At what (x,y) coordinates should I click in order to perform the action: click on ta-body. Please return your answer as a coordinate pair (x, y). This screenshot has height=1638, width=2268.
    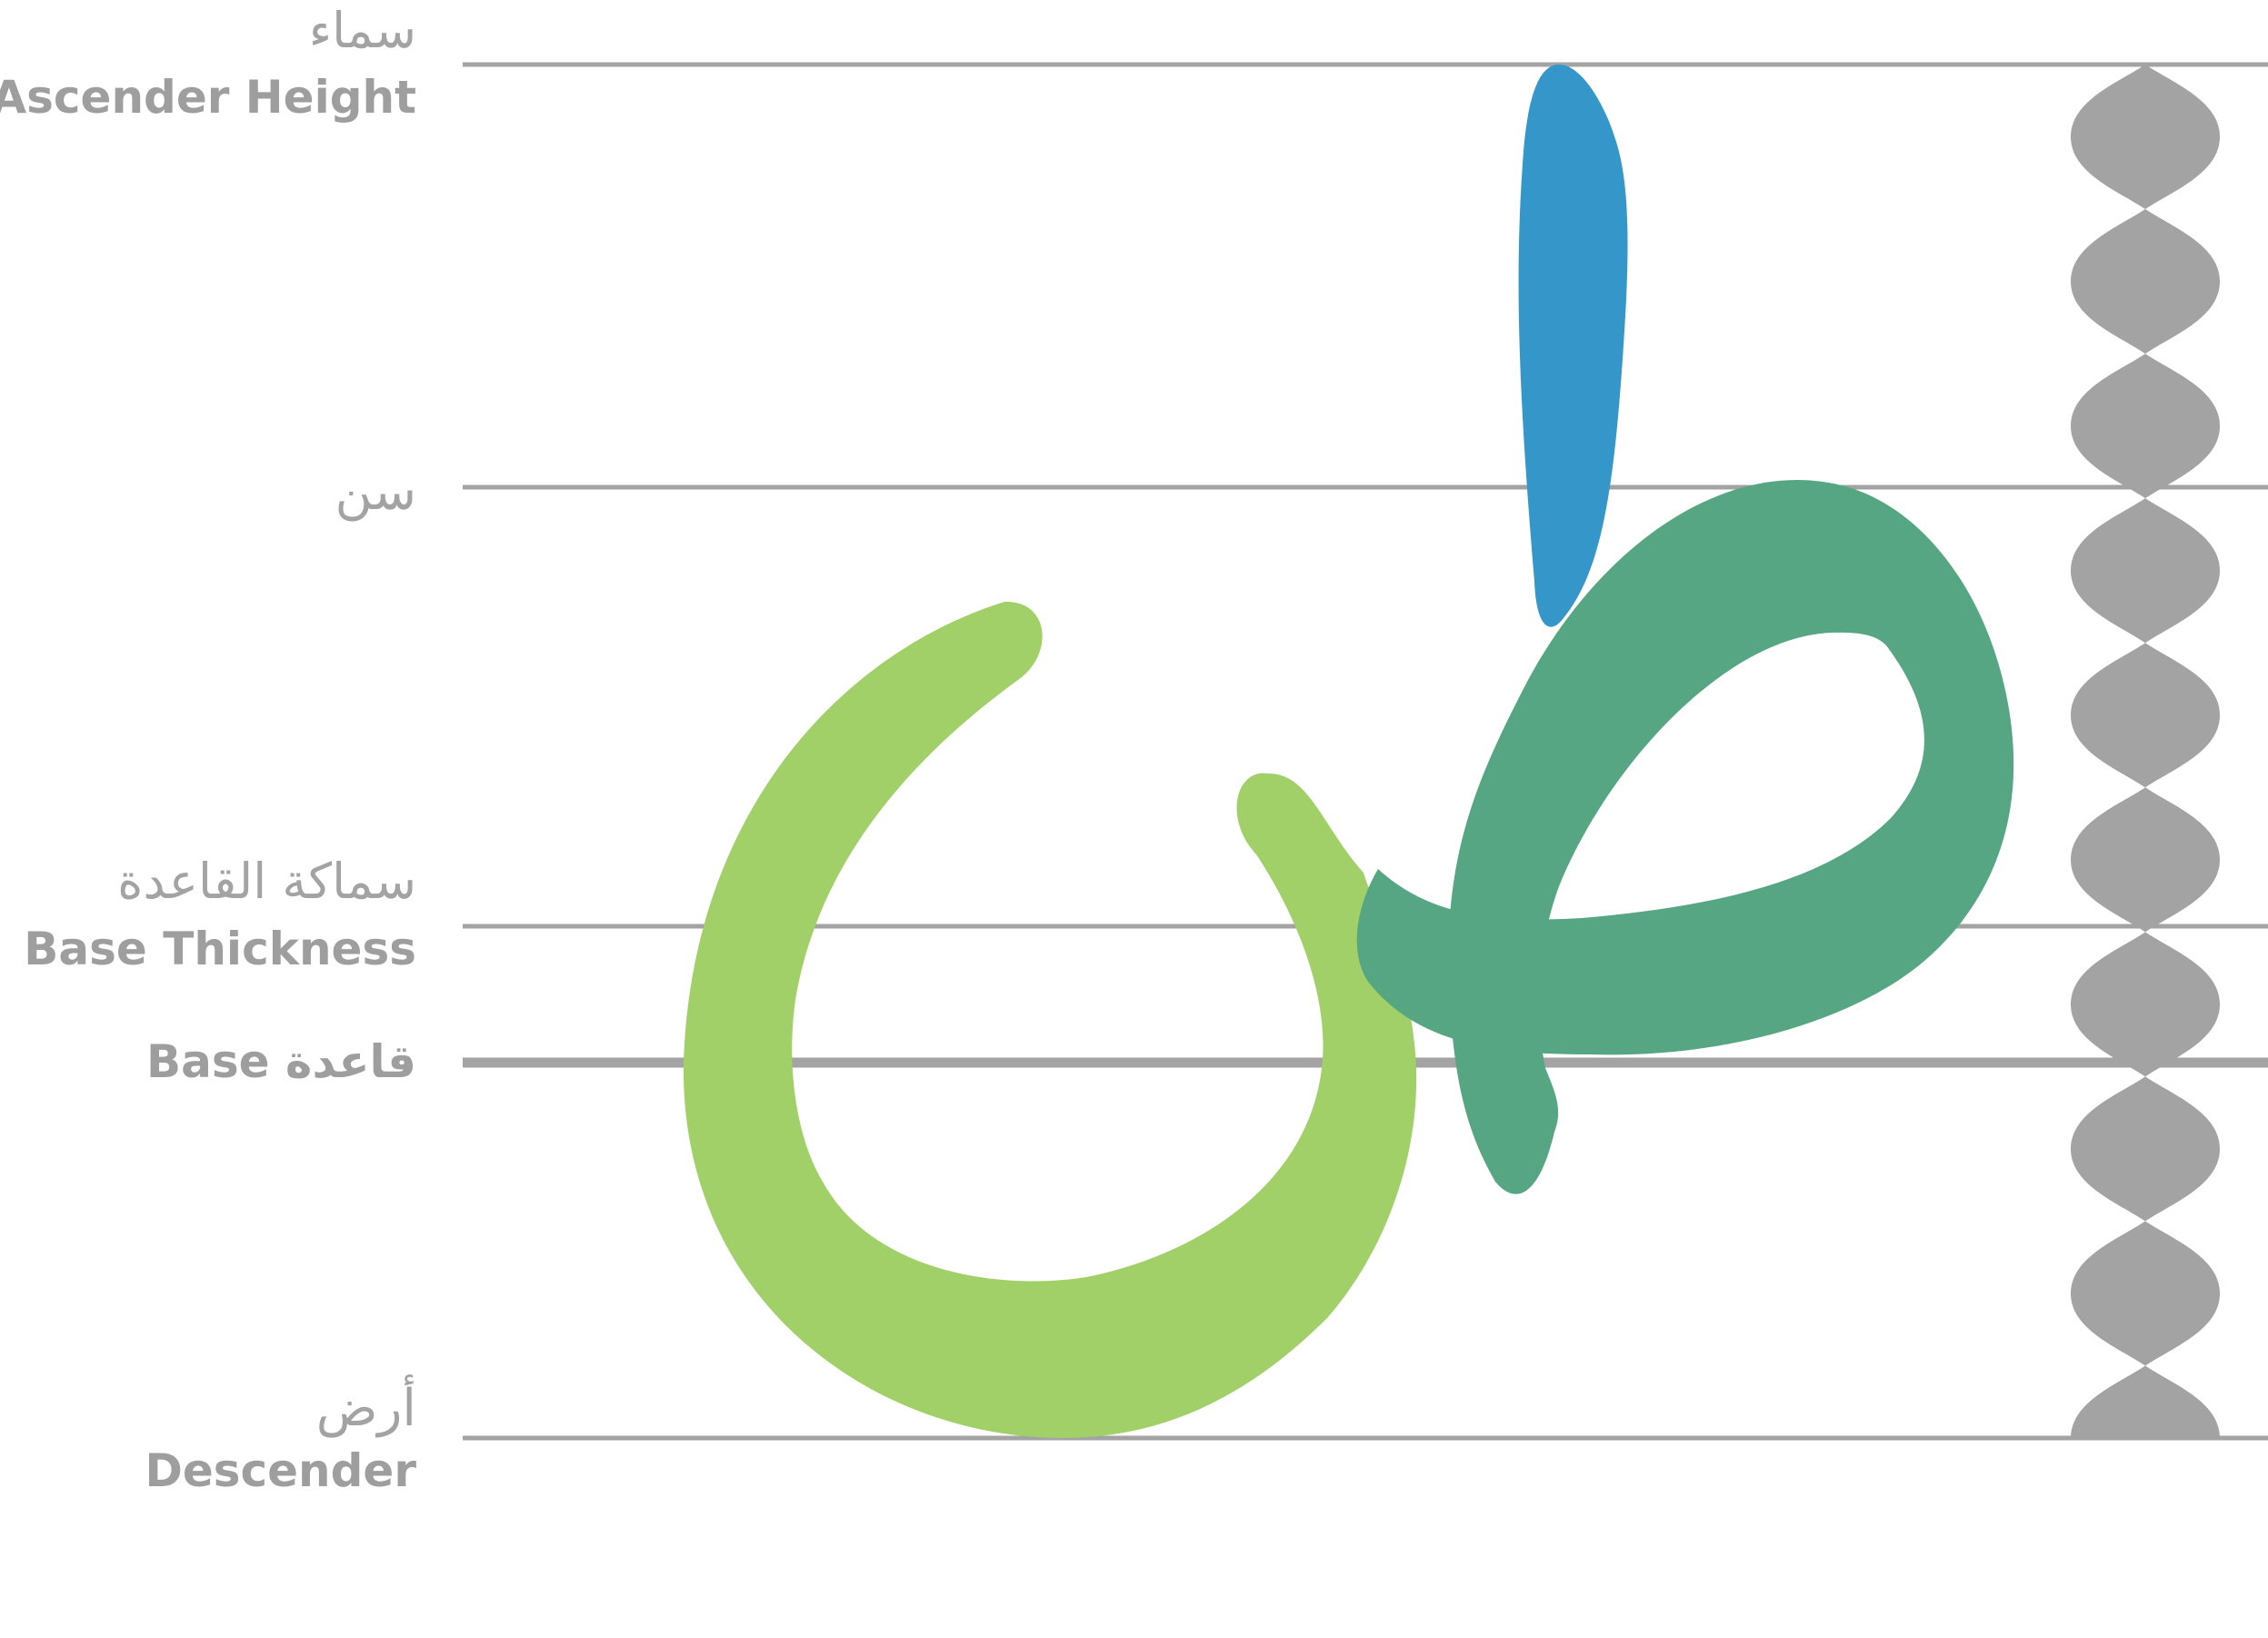
    Looking at the image, I should click on (1685, 836).